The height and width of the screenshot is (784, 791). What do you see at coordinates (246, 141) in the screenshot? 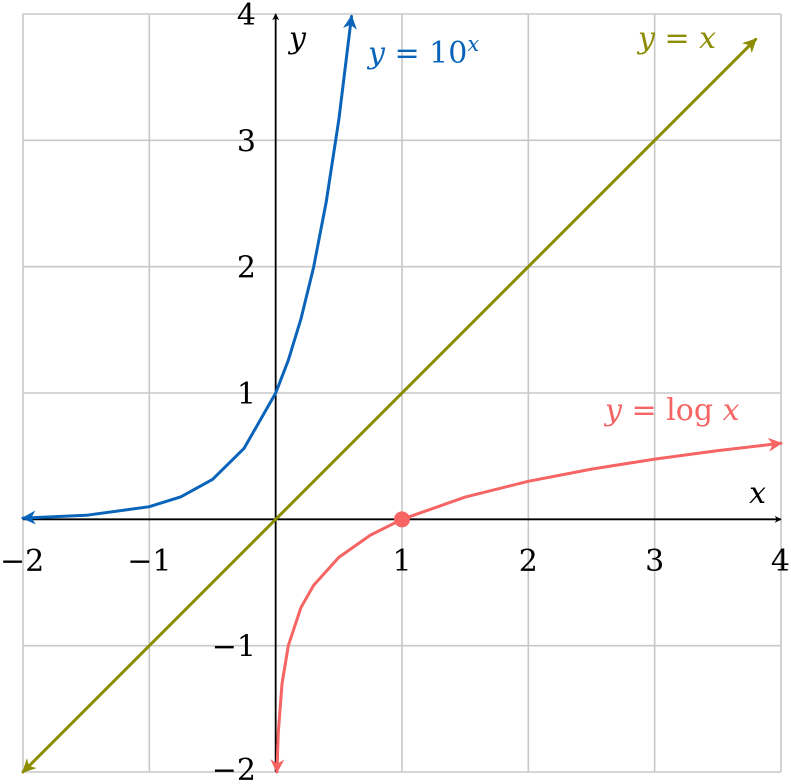
I see `y-tick-label: 3` at bounding box center [246, 141].